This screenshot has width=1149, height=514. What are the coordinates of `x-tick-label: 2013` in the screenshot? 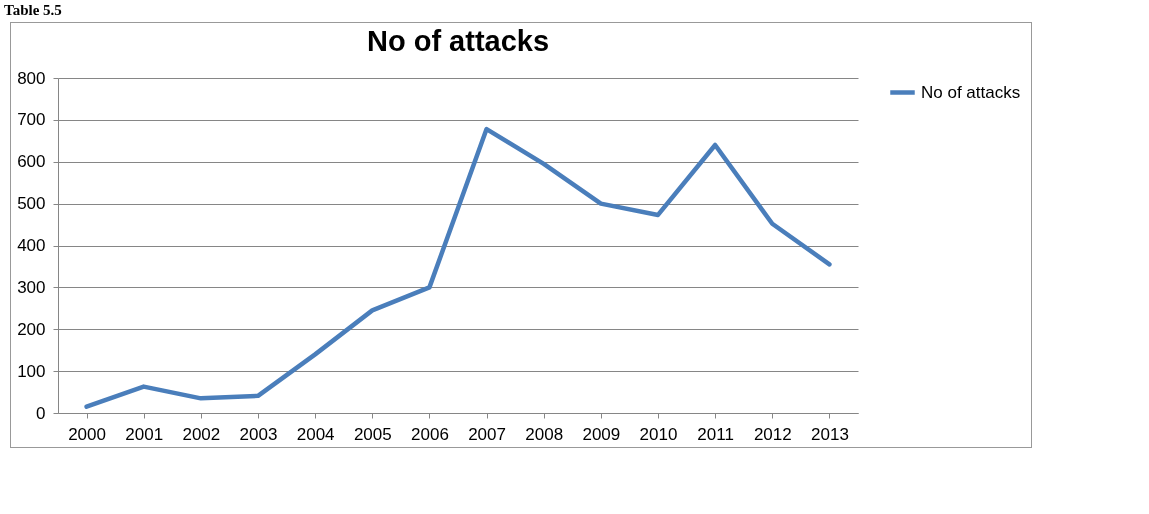 It's located at (830, 434).